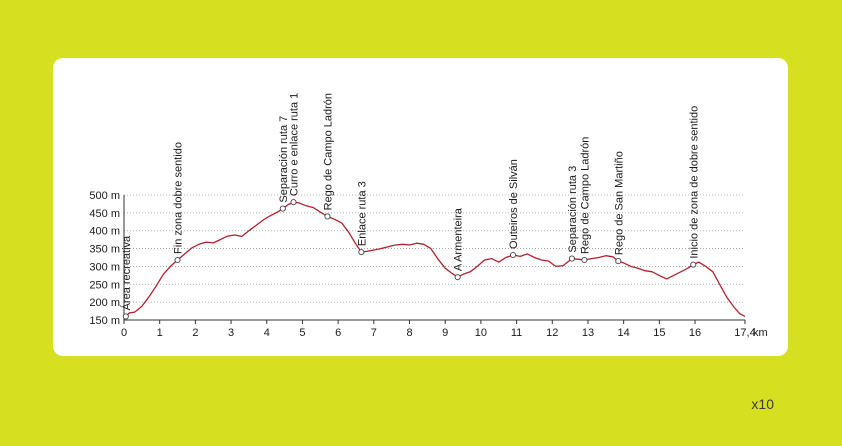  Describe the element at coordinates (744, 333) in the screenshot. I see `x-tick-label-17,4: 17,4` at that location.